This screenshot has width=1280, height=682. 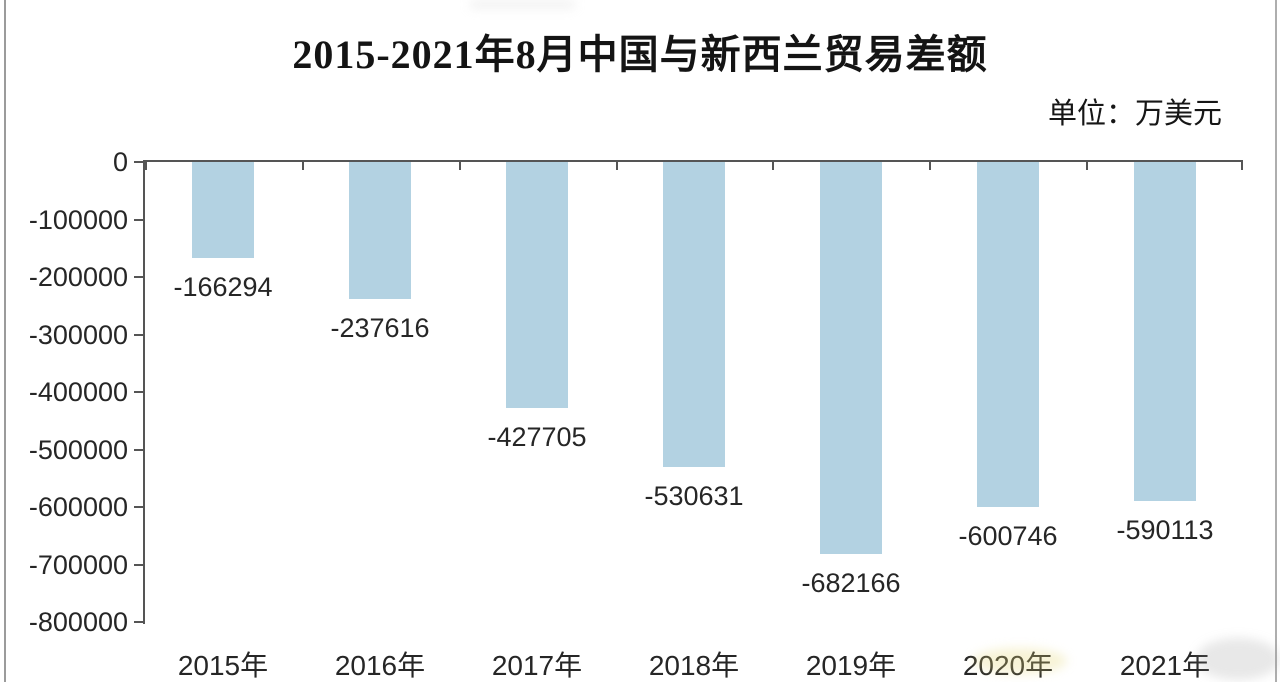 I want to click on bar-value-label: -427705, so click(x=537, y=437).